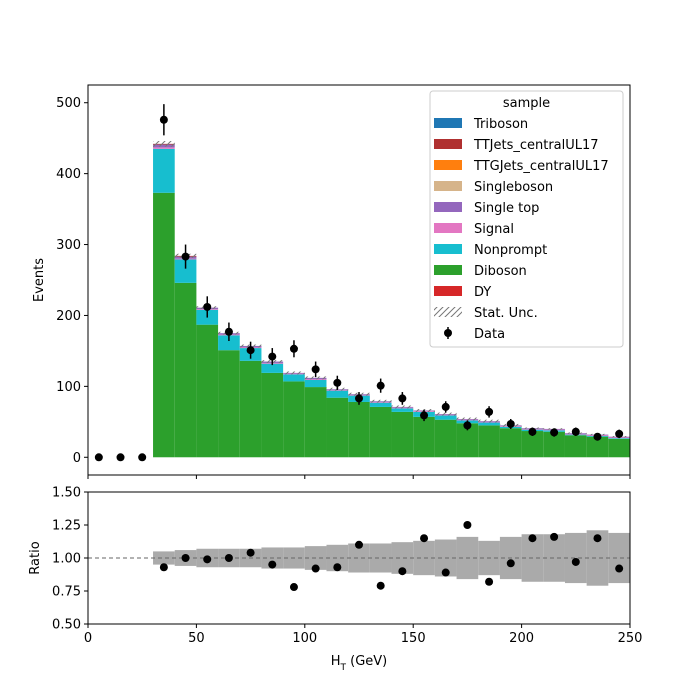 Image resolution: width=700 pixels, height=700 pixels. Describe the element at coordinates (506, 313) in the screenshot. I see `legend-label: Stat. Unc.` at that location.